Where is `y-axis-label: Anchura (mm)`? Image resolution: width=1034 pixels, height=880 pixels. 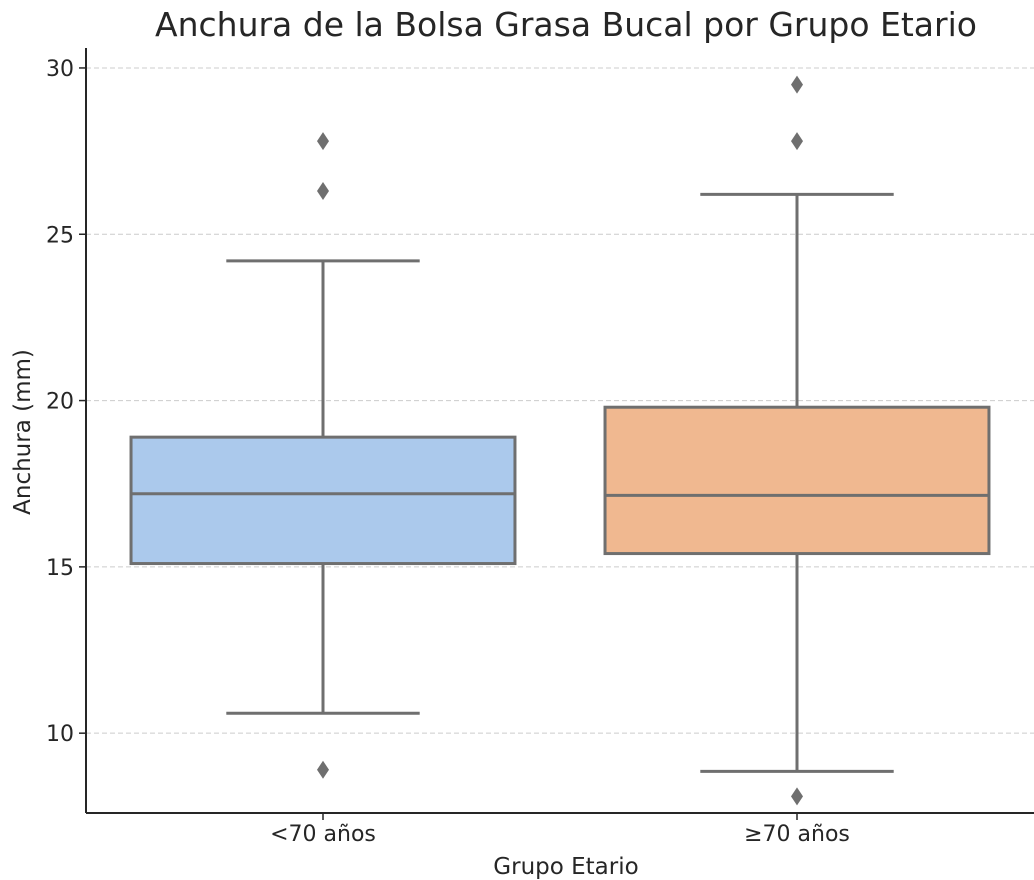
y-axis-label: Anchura (mm) is located at coordinates (23, 432).